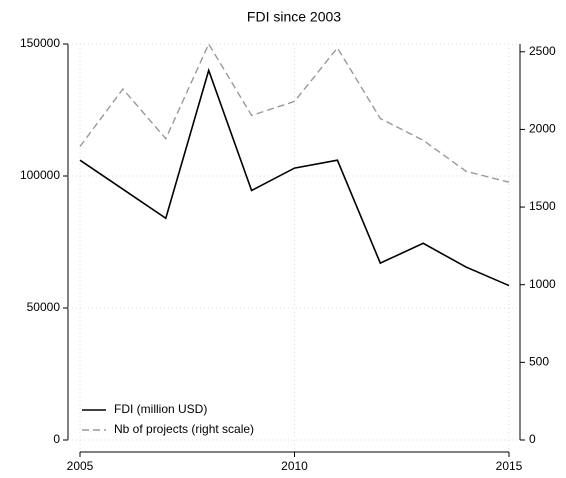 The image size is (566, 478). Describe the element at coordinates (294, 466) in the screenshot. I see `x-tick-label: 2010` at that location.